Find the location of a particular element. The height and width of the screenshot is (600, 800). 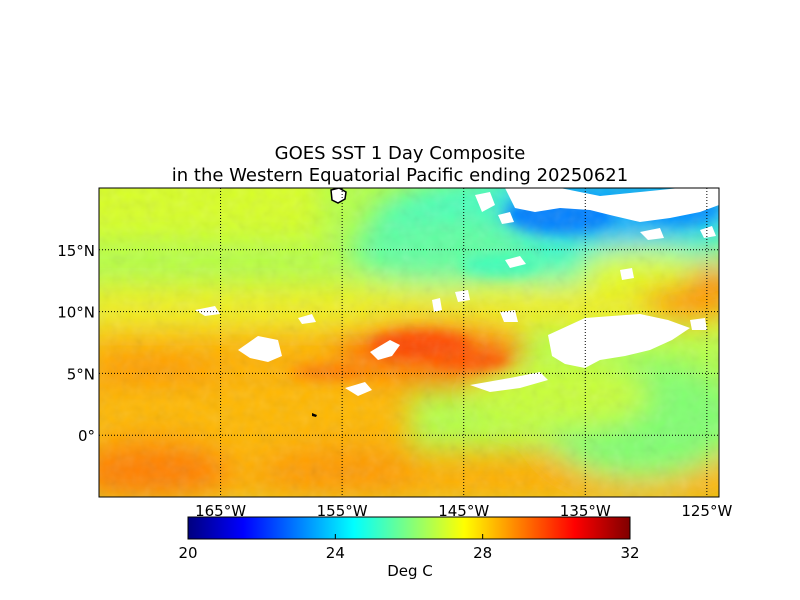

lon-tick-label: 135°W is located at coordinates (585, 511).